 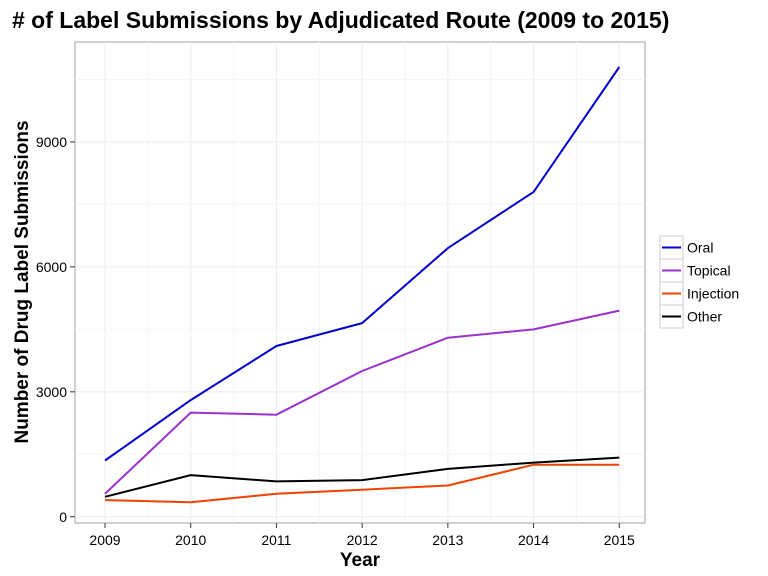 What do you see at coordinates (51, 392) in the screenshot?
I see `y-tick-label: 3000` at bounding box center [51, 392].